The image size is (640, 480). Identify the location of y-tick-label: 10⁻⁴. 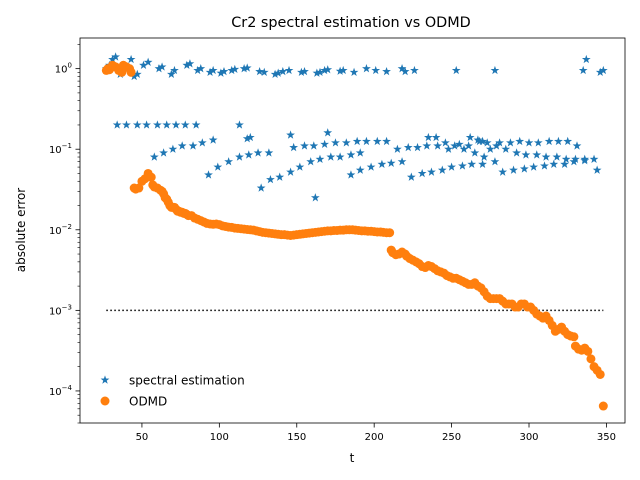
(61, 391).